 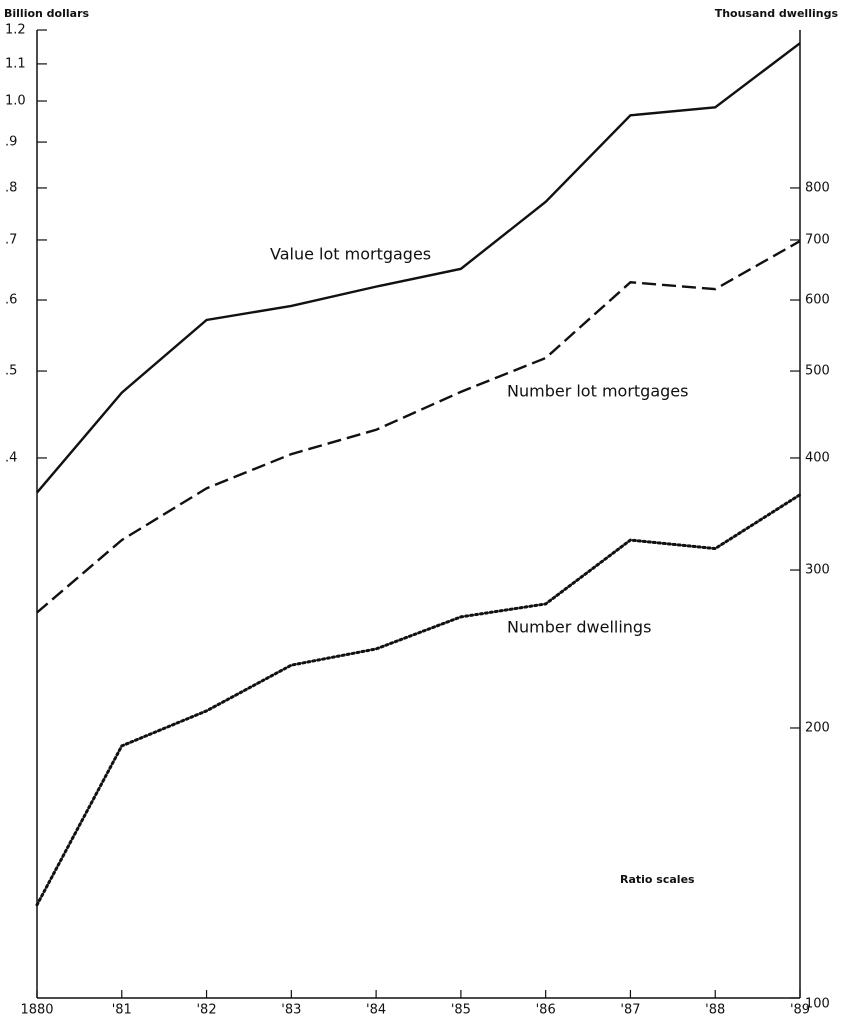 What do you see at coordinates (597, 391) in the screenshot?
I see `series-label: Number lot mortgages` at bounding box center [597, 391].